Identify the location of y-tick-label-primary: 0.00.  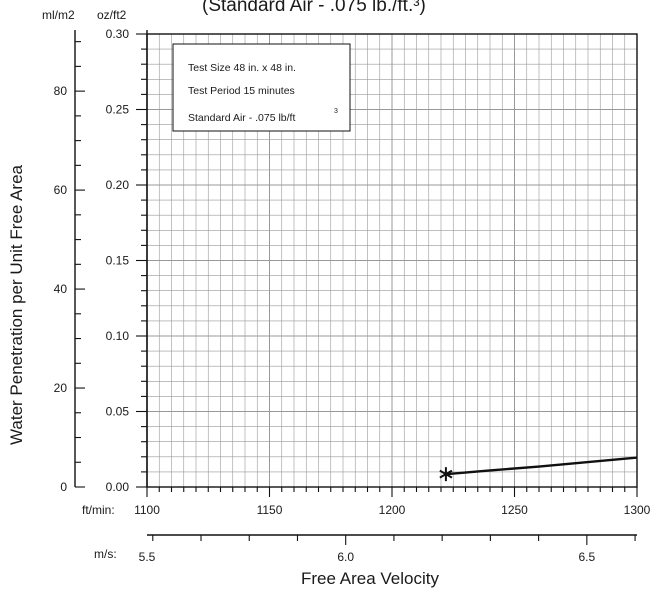
(118, 487).